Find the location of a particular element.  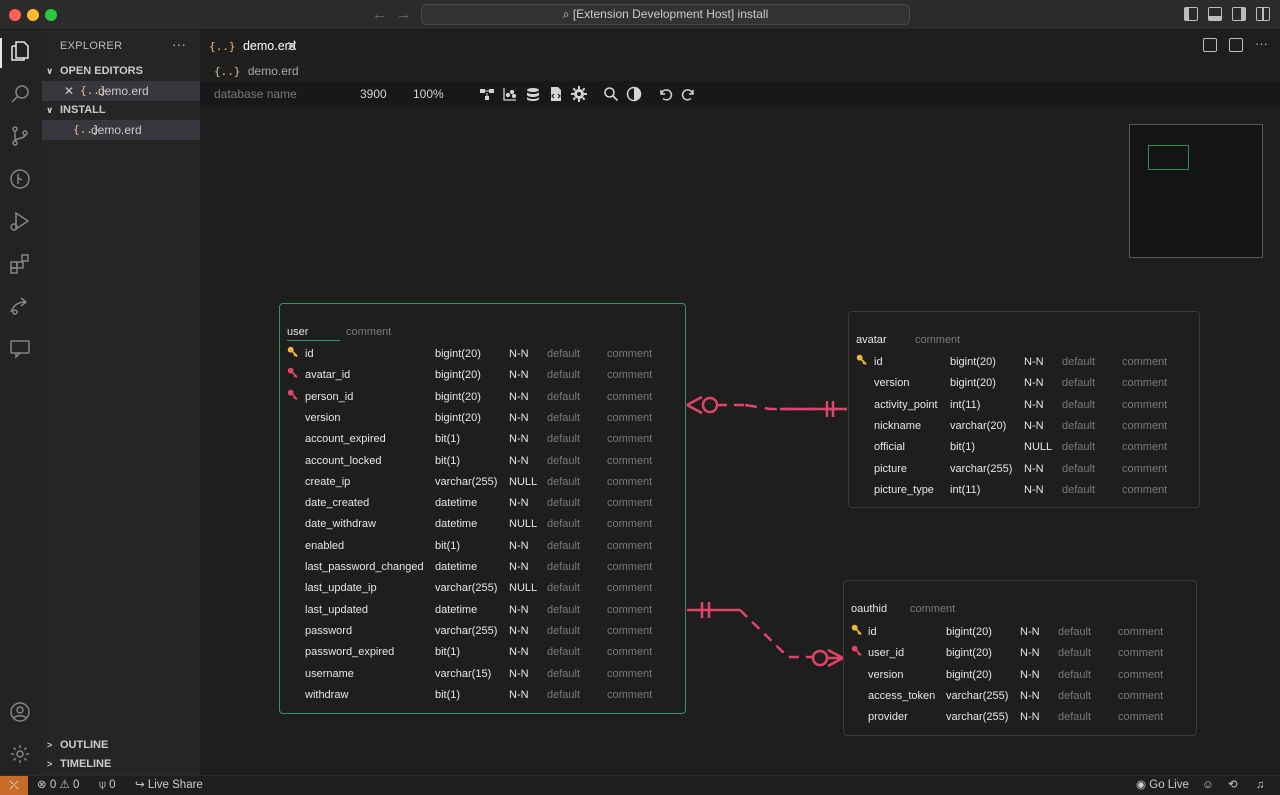

column-row: password varchar(255) N-N default comment is located at coordinates (482, 631).